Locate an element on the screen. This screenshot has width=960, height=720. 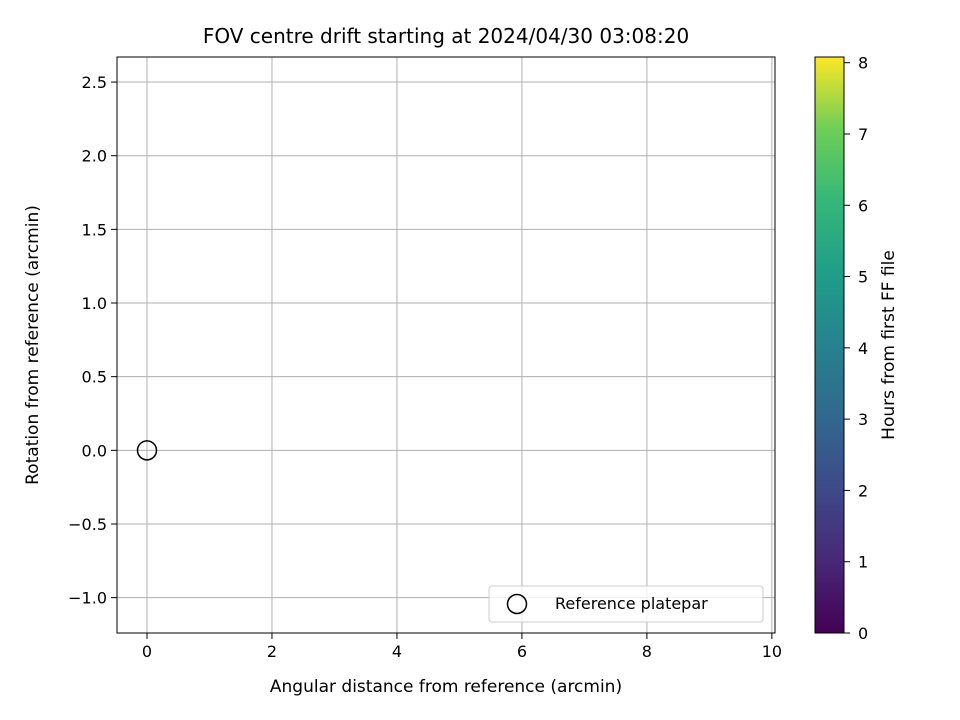
x-tick-label: 8 is located at coordinates (647, 651).